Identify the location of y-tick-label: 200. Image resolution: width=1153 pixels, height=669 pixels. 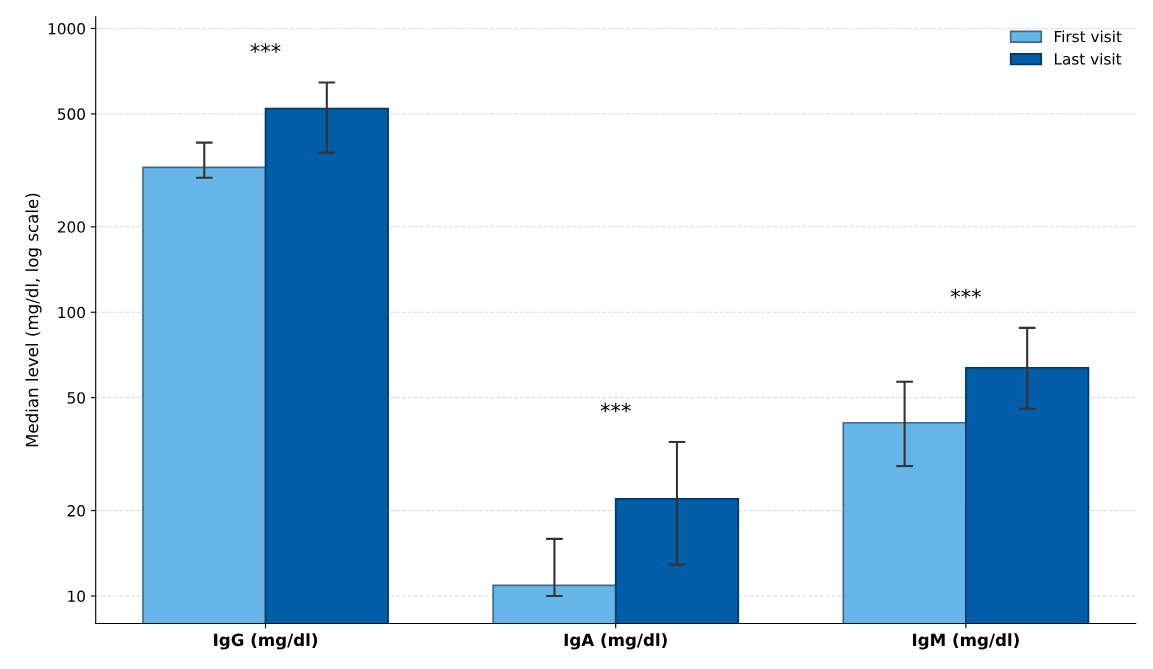
(71, 227).